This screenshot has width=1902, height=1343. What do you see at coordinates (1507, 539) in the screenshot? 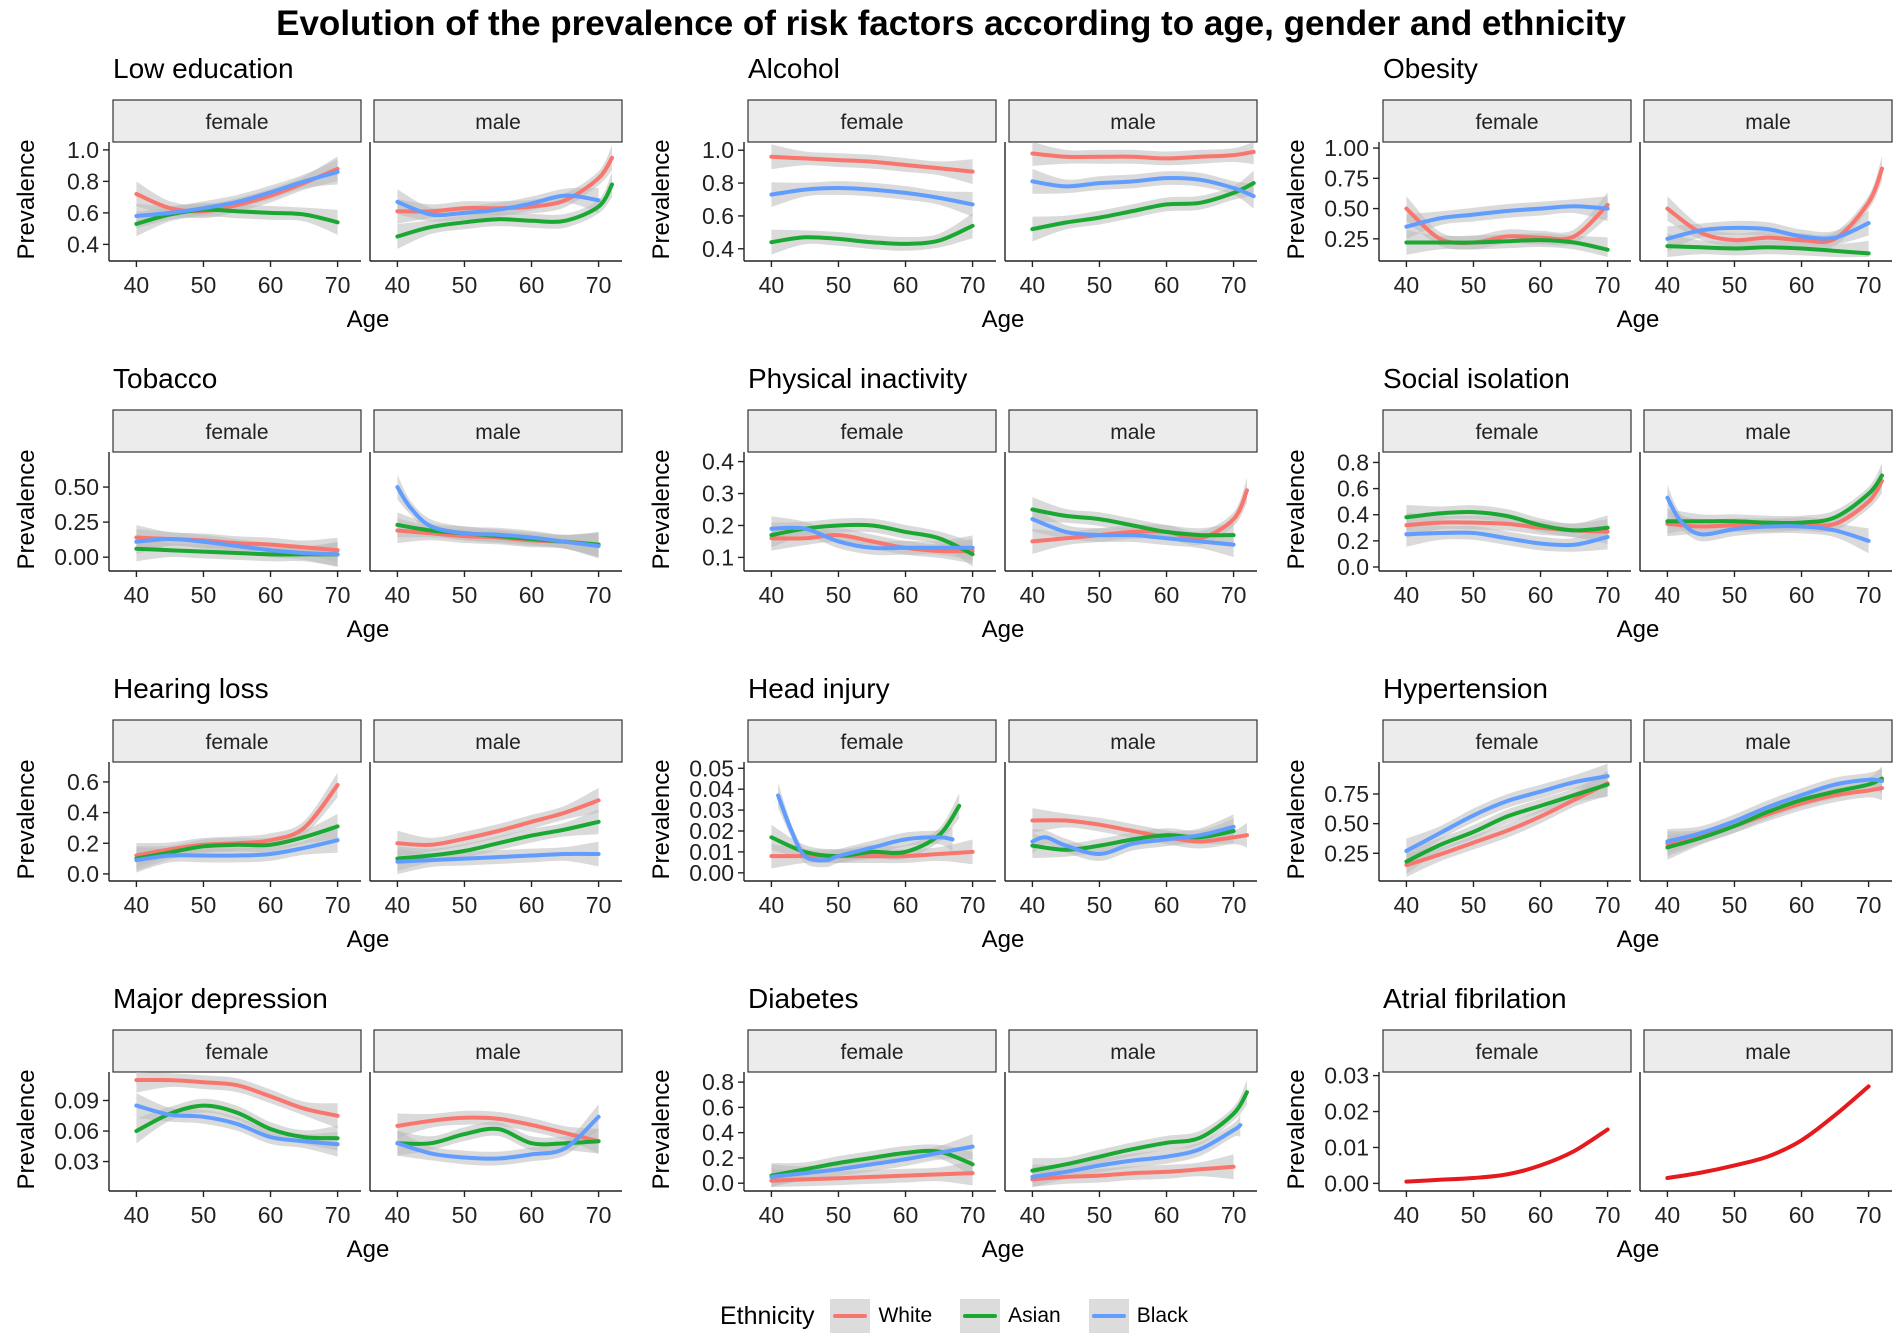
I see `series-line-black-social-isolation-female` at bounding box center [1507, 539].